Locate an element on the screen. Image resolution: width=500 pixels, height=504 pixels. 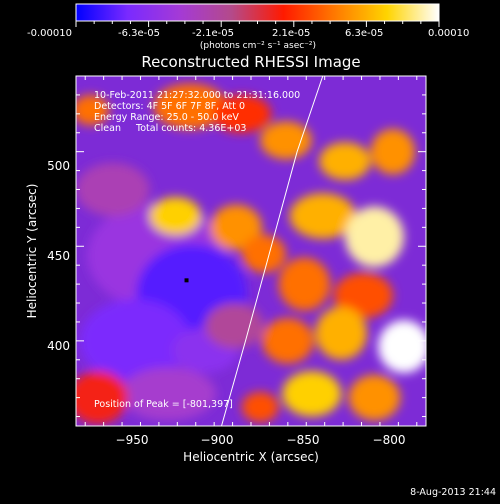
x-tick-label: −950 is located at coordinates (132, 440).